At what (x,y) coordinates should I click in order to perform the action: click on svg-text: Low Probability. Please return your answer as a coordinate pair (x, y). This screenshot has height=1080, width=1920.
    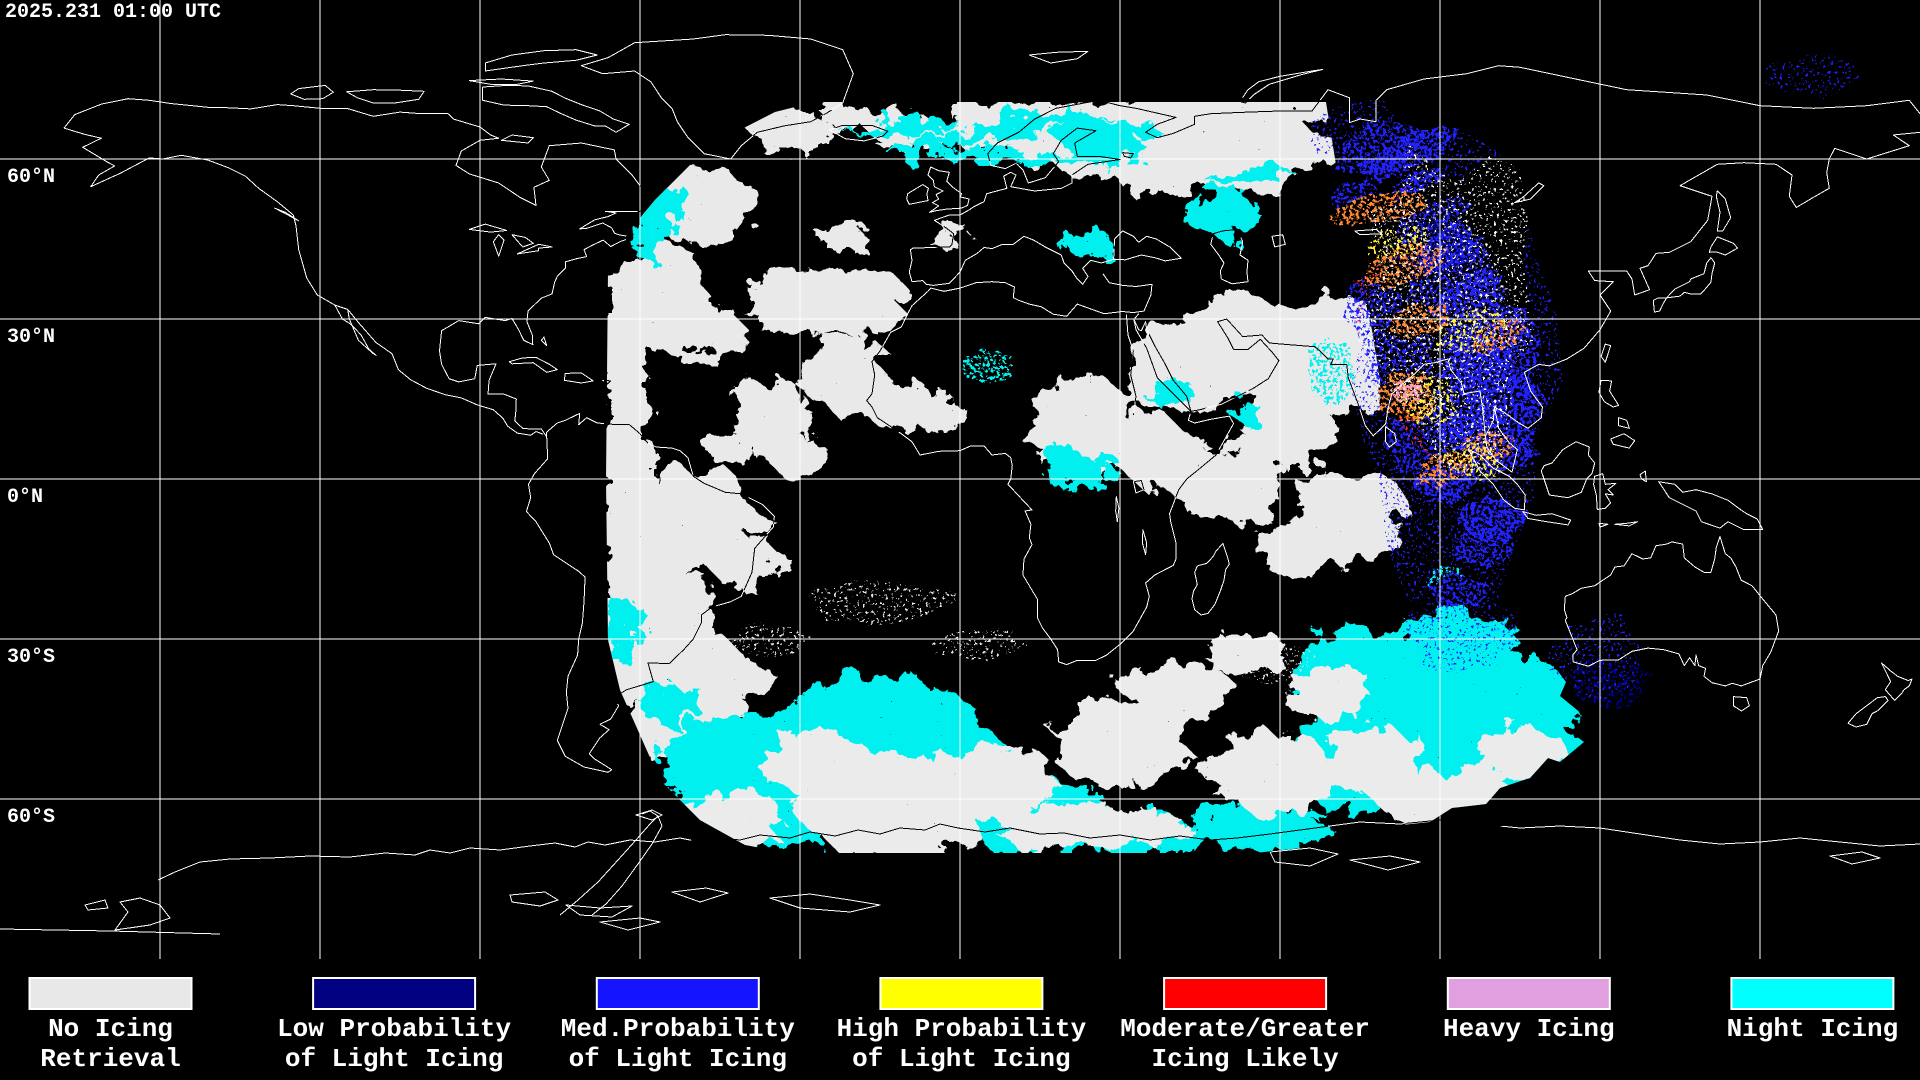
    Looking at the image, I should click on (394, 1029).